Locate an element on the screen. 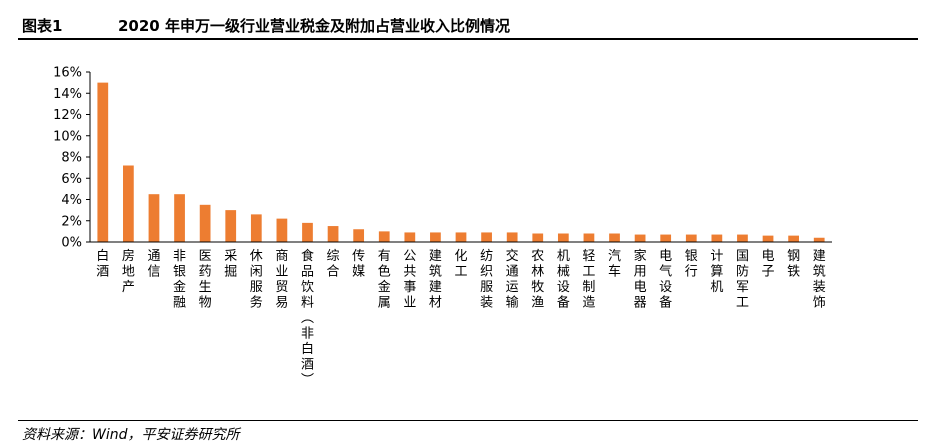 The width and height of the screenshot is (938, 448). x-tick-label: 通信 is located at coordinates (153, 264).